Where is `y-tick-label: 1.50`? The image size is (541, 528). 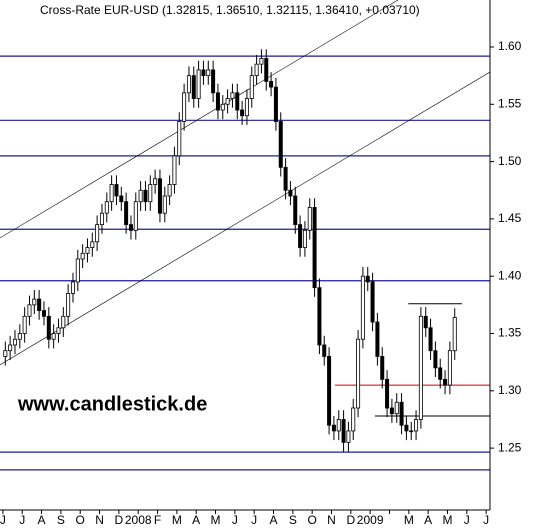 y-tick-label: 1.50 is located at coordinates (510, 161).